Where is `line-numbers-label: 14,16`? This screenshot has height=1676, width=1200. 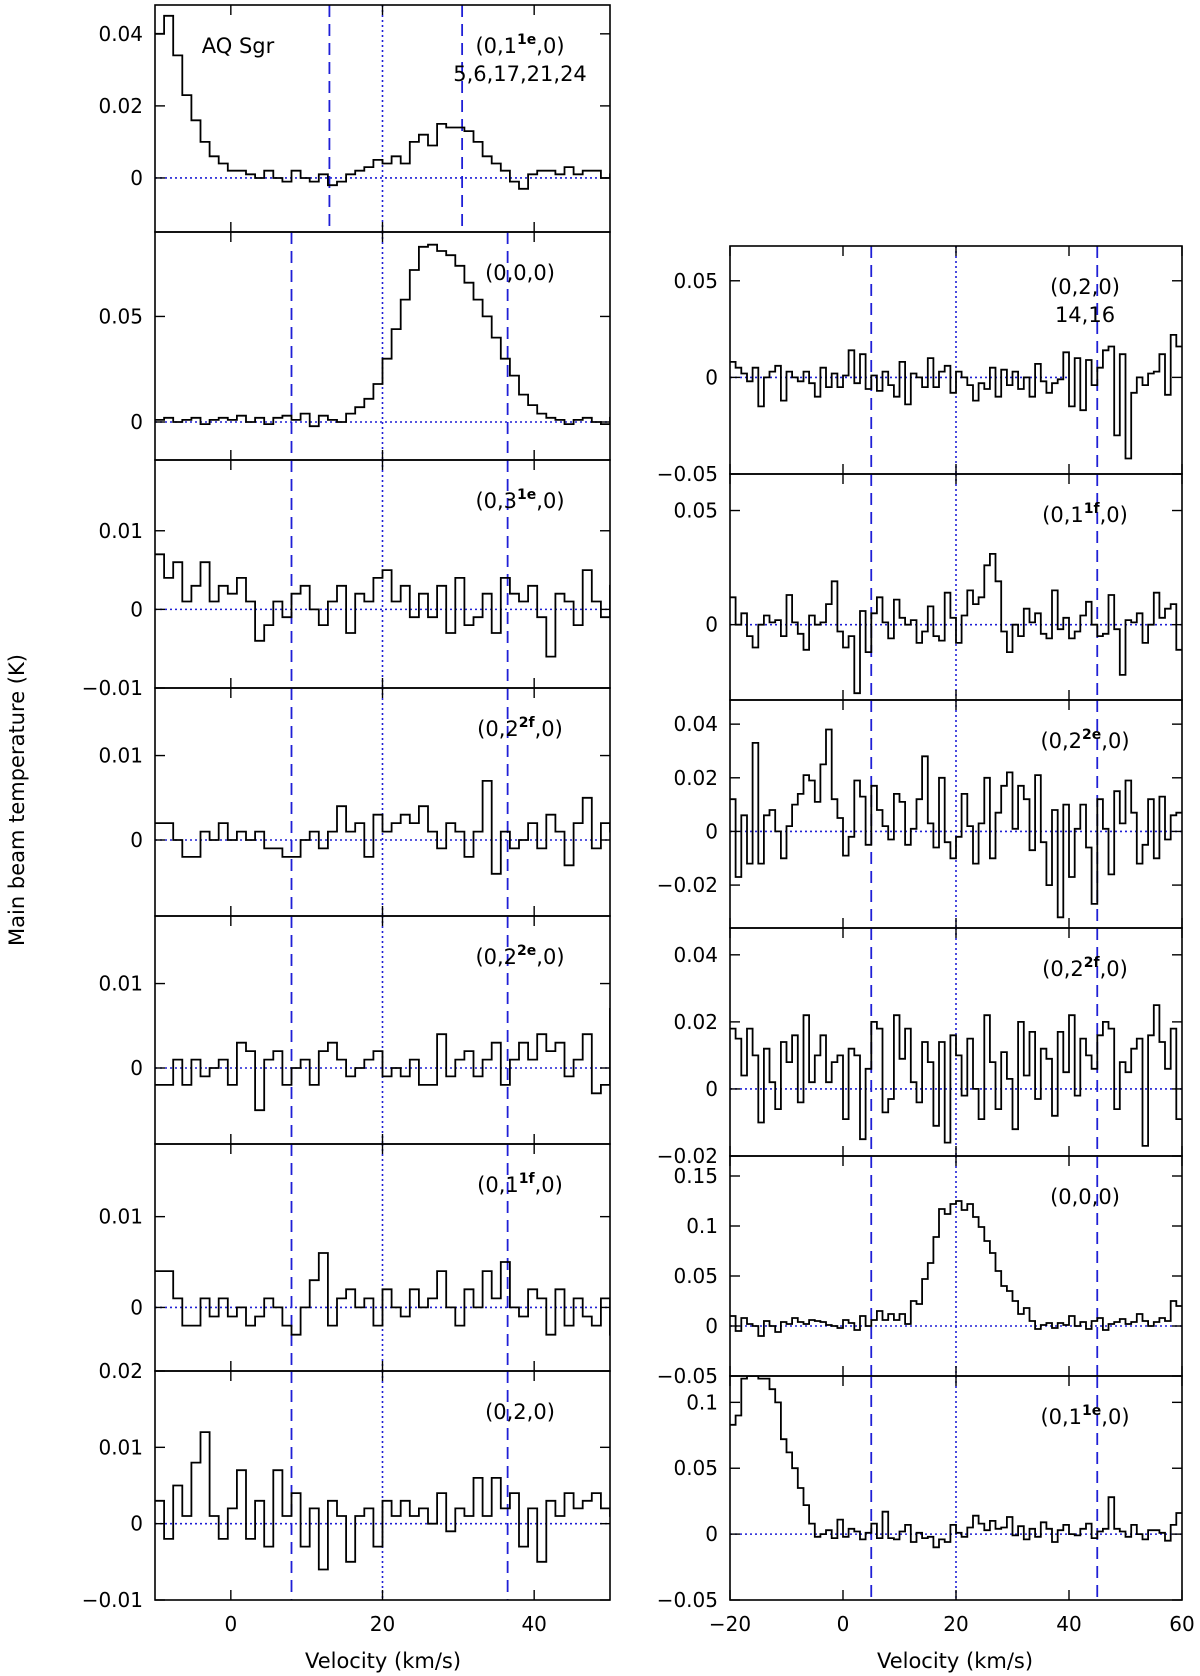
line-numbers-label: 14,16 is located at coordinates (1085, 315).